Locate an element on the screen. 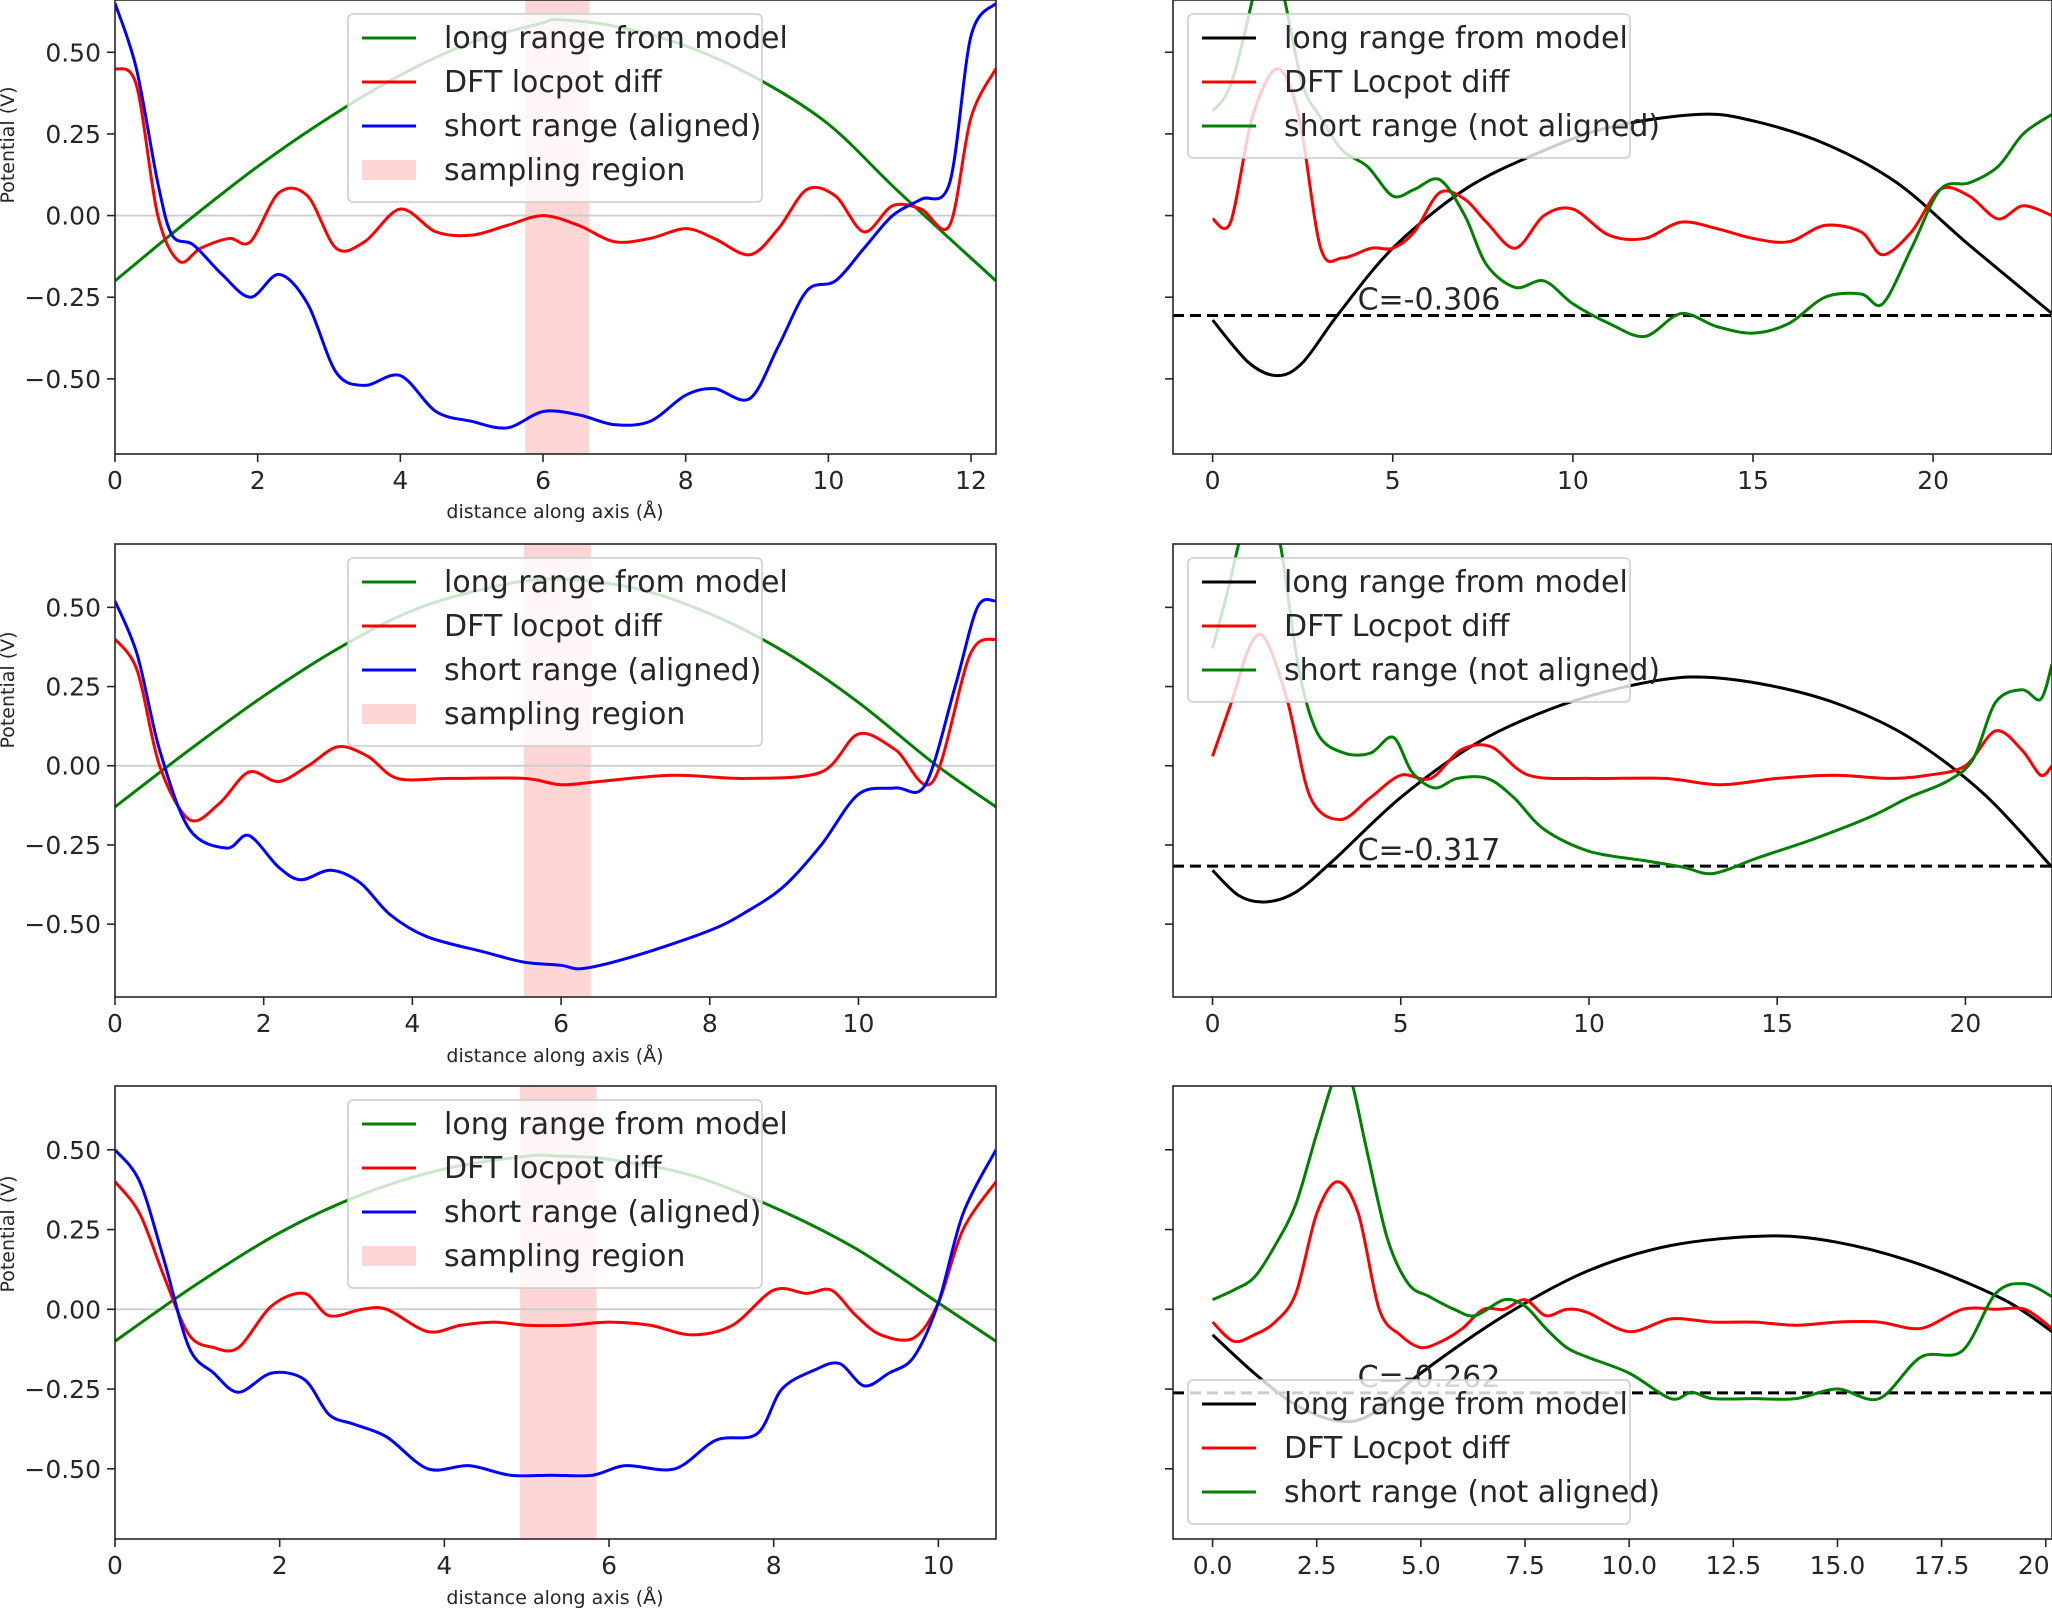 Image resolution: width=2052 pixels, height=1615 pixels. x-tick-label: 15.0 is located at coordinates (1838, 1565).